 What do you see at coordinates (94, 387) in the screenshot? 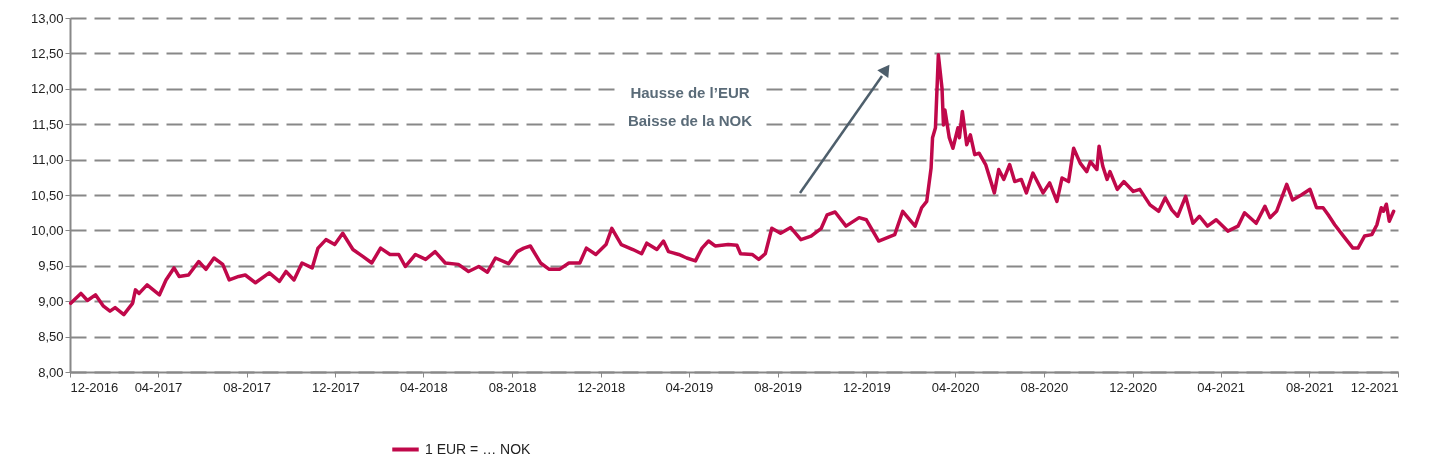
I see `x-tick-label: 12-2016` at bounding box center [94, 387].